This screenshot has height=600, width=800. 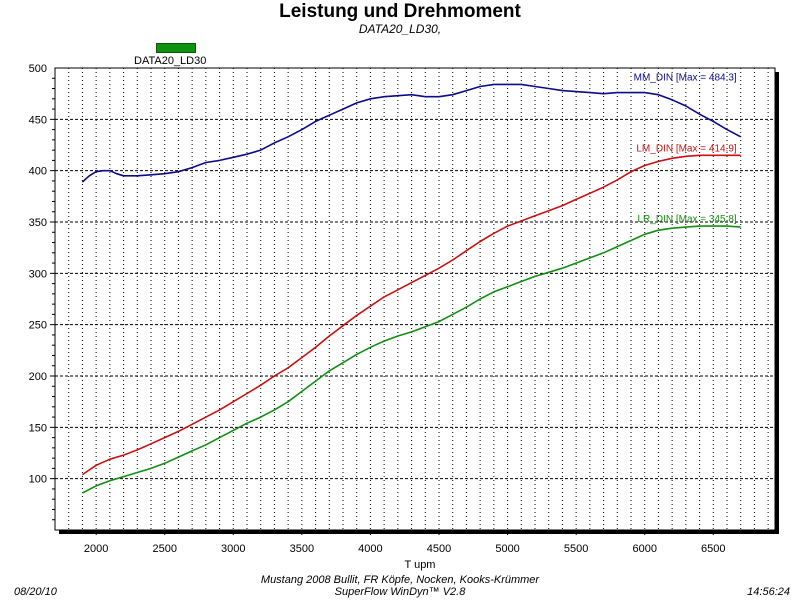 What do you see at coordinates (768, 592) in the screenshot?
I see `footer-time: 14:56:24` at bounding box center [768, 592].